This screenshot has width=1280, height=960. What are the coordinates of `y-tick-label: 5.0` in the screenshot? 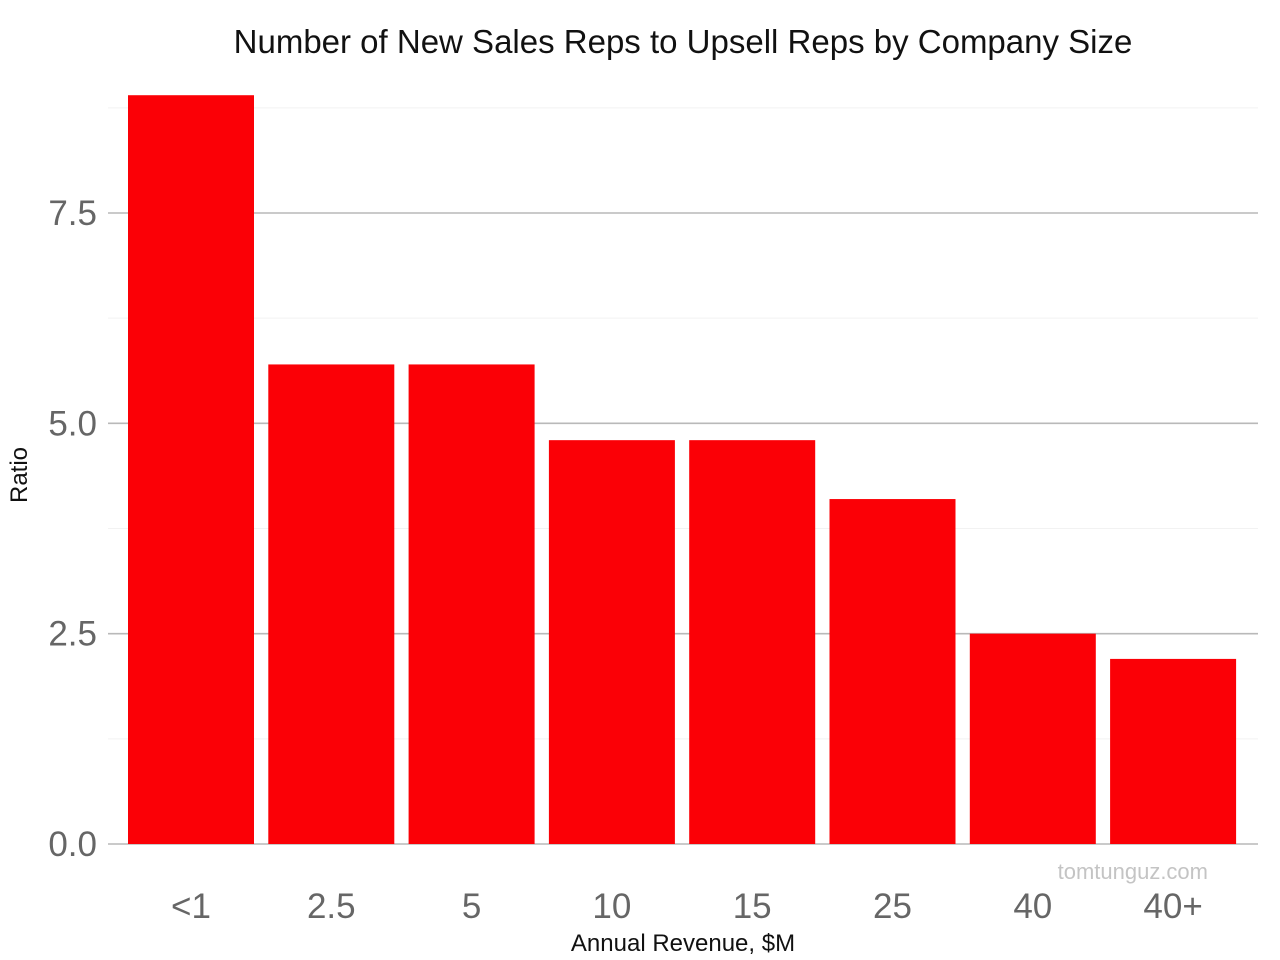 It's located at (72, 423).